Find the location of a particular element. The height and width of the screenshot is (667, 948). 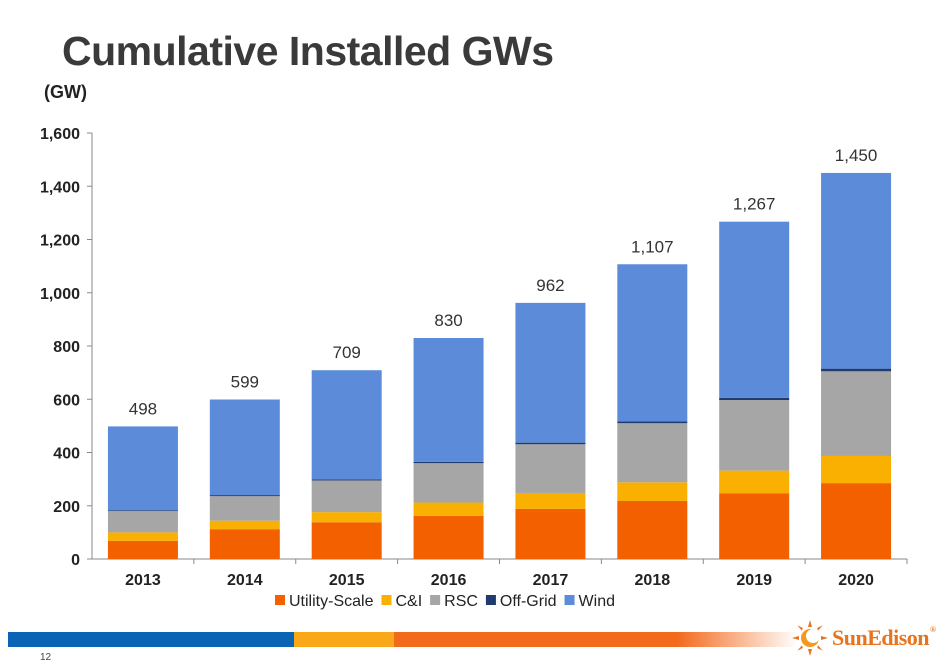

bar-total-label: 1,450 is located at coordinates (856, 155).